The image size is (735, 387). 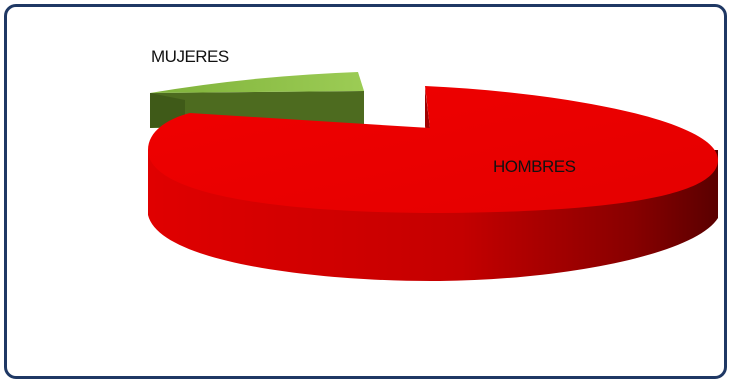 What do you see at coordinates (257, 82) in the screenshot?
I see `pie-slice-mujeres-top` at bounding box center [257, 82].